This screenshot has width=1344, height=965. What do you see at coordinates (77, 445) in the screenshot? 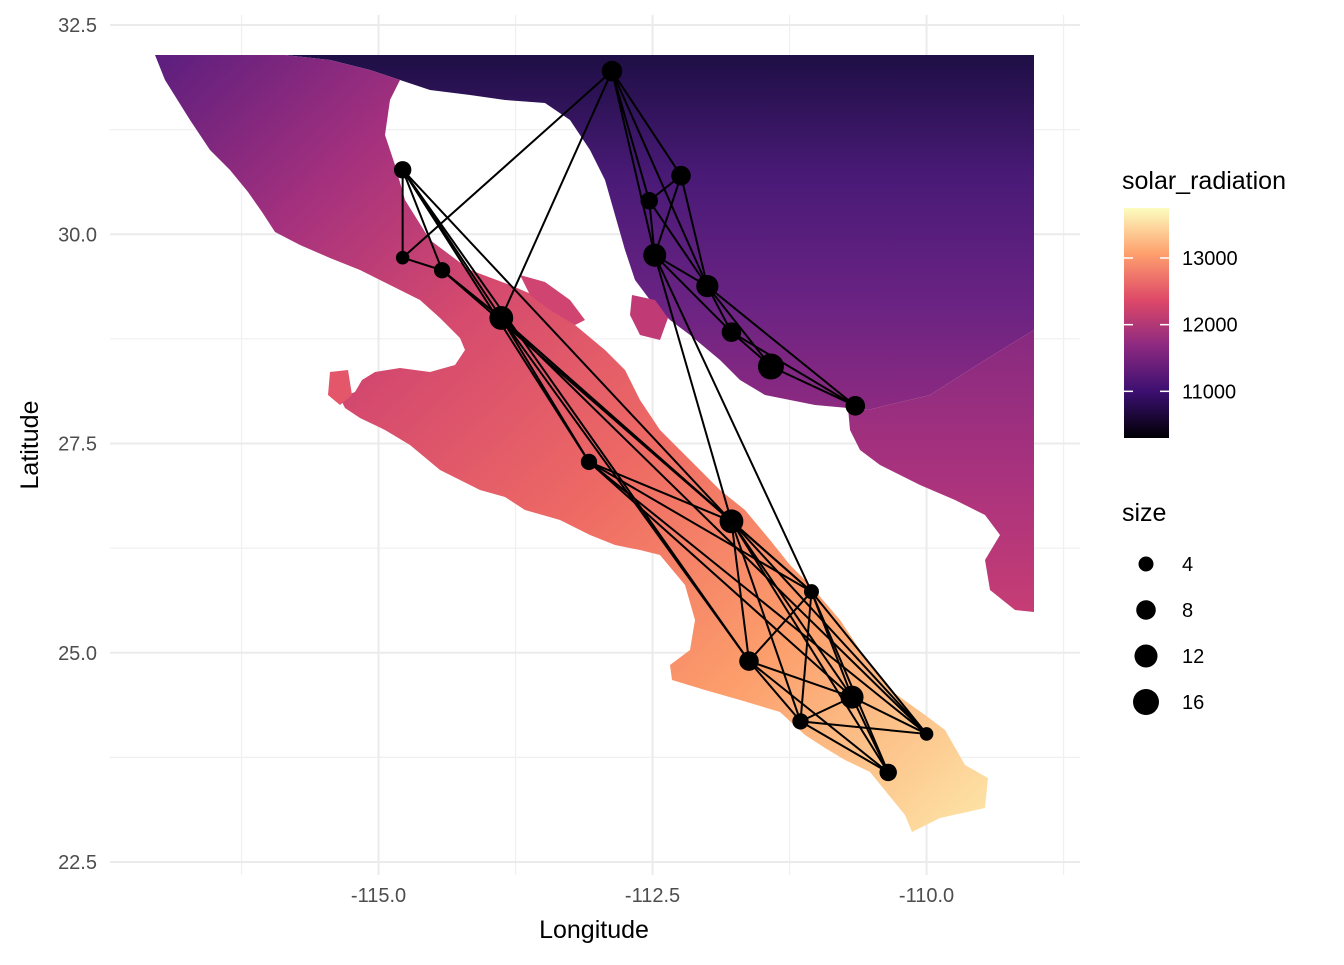
I see `y-tick-label: 27.5` at bounding box center [77, 445].